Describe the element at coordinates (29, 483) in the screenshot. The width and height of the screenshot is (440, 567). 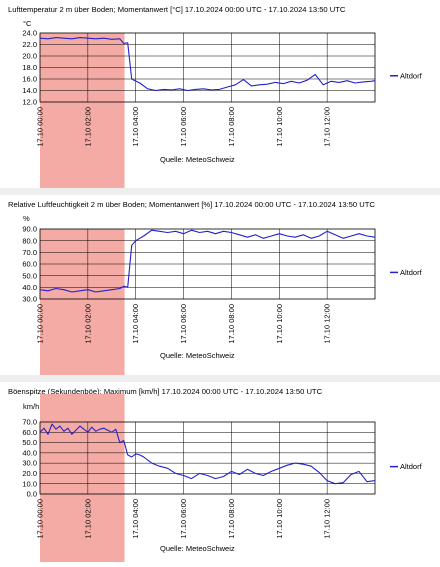
I see `y-tick-label: 10.0` at that location.